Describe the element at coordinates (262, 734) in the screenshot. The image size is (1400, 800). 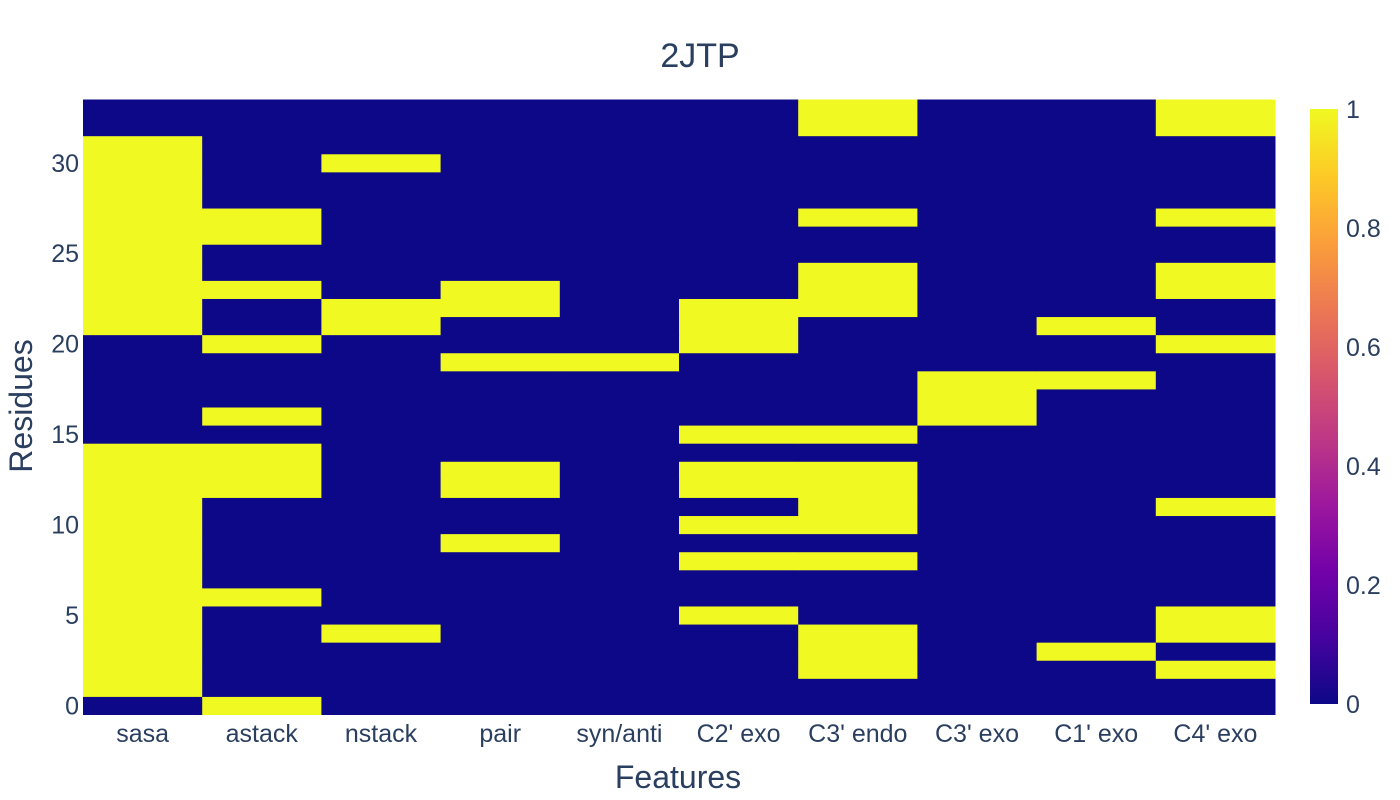
I see `x-tick-label: astack` at that location.